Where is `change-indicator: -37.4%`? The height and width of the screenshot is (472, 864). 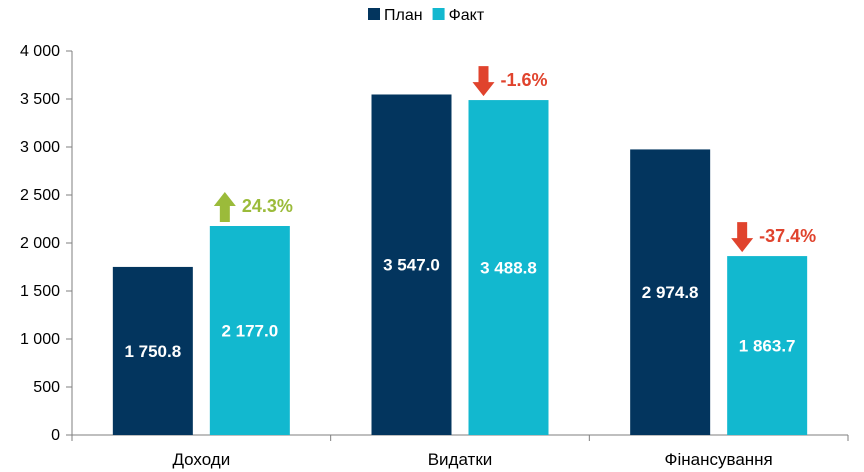
change-indicator: -37.4% is located at coordinates (773, 237).